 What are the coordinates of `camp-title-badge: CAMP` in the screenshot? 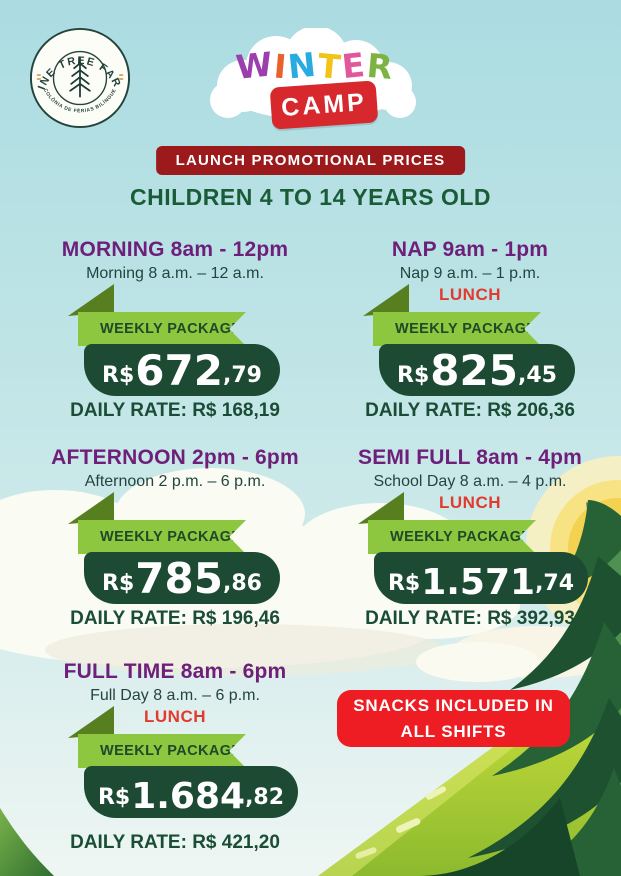 It's located at (324, 105).